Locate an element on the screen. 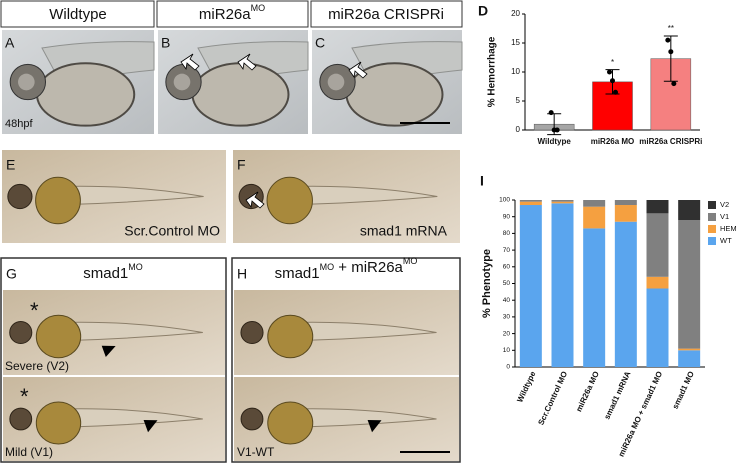  y-tick-label: 70 is located at coordinates (507, 250).